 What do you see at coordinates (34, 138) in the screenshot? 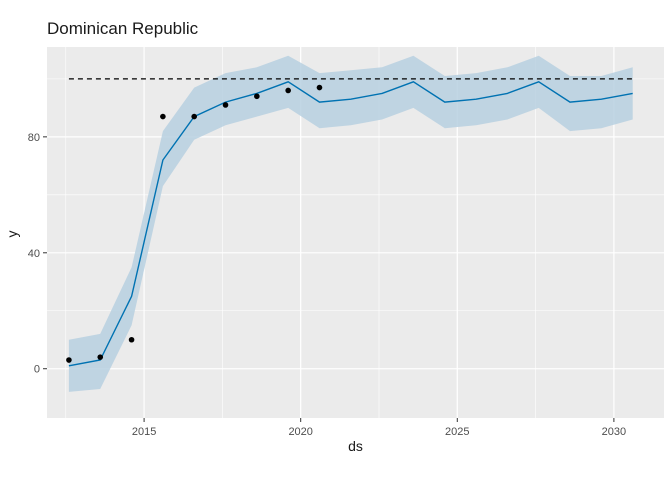
I see `y-tick-label: 80` at bounding box center [34, 138].